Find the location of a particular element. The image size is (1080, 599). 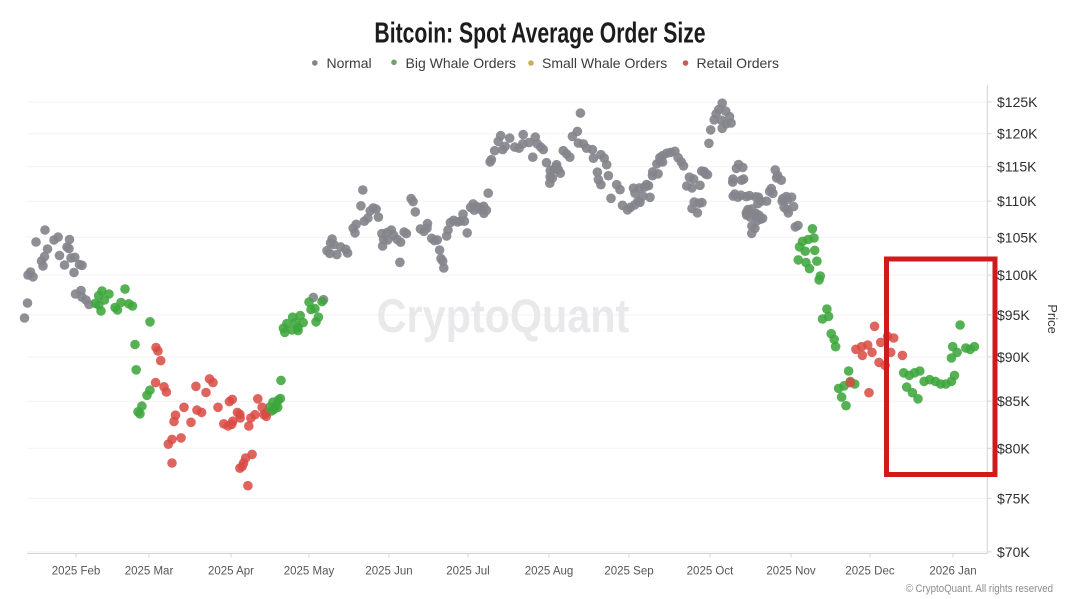

svg-text: $95K is located at coordinates (1013, 315).